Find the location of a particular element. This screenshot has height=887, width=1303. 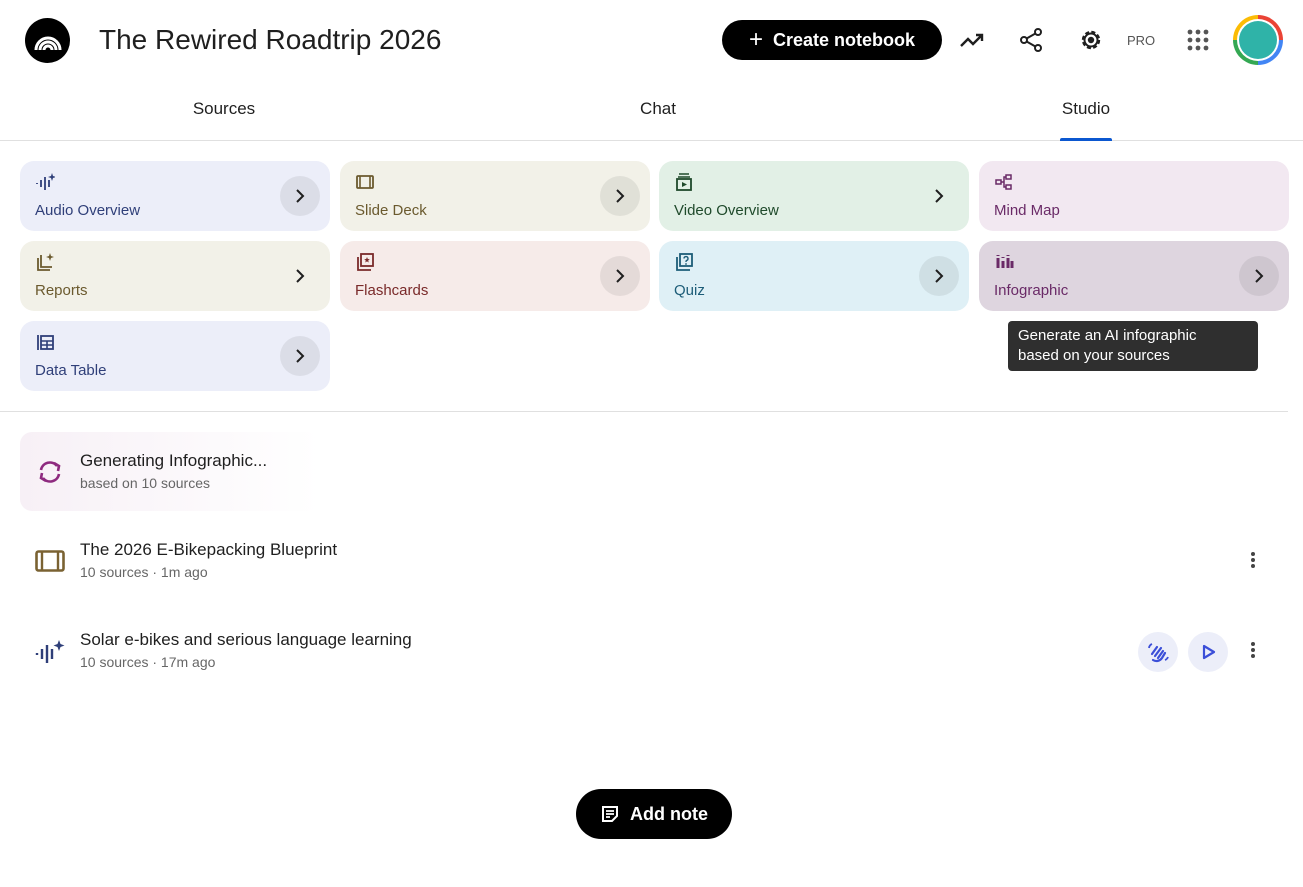

table-icon is located at coordinates (45, 342).